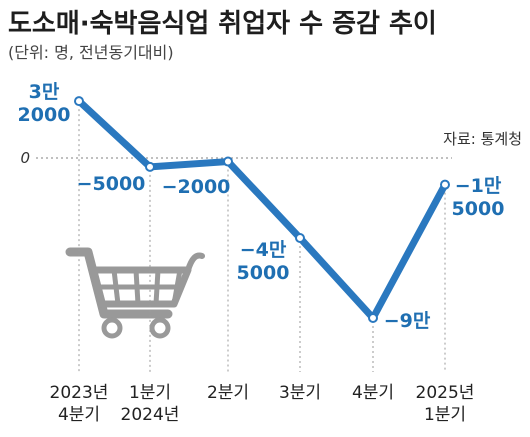  What do you see at coordinates (135, 293) in the screenshot?
I see `shopping-cart-icon` at bounding box center [135, 293].